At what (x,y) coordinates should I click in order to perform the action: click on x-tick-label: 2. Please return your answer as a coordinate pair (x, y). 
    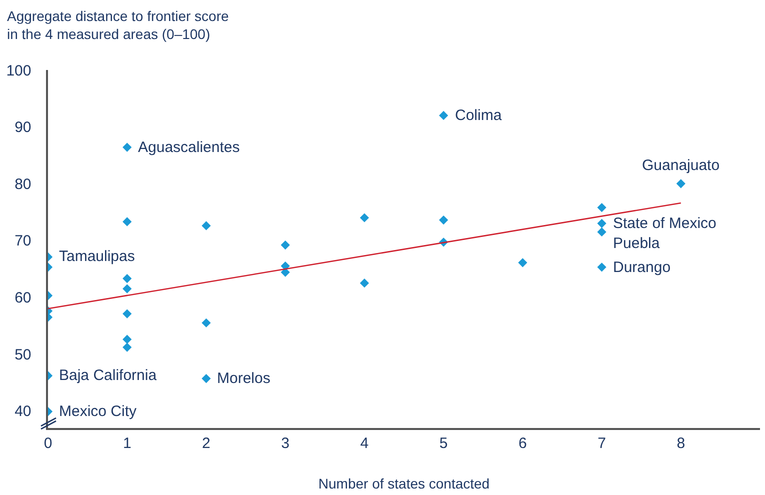
    Looking at the image, I should click on (206, 443).